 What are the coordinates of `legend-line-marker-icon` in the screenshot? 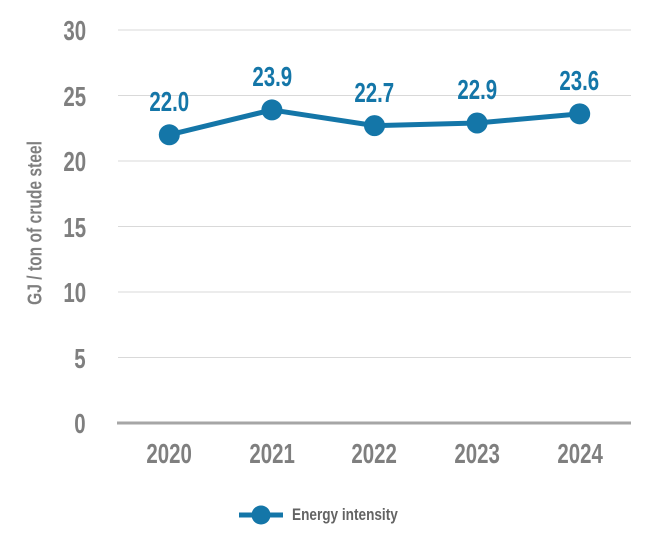 It's located at (260, 515).